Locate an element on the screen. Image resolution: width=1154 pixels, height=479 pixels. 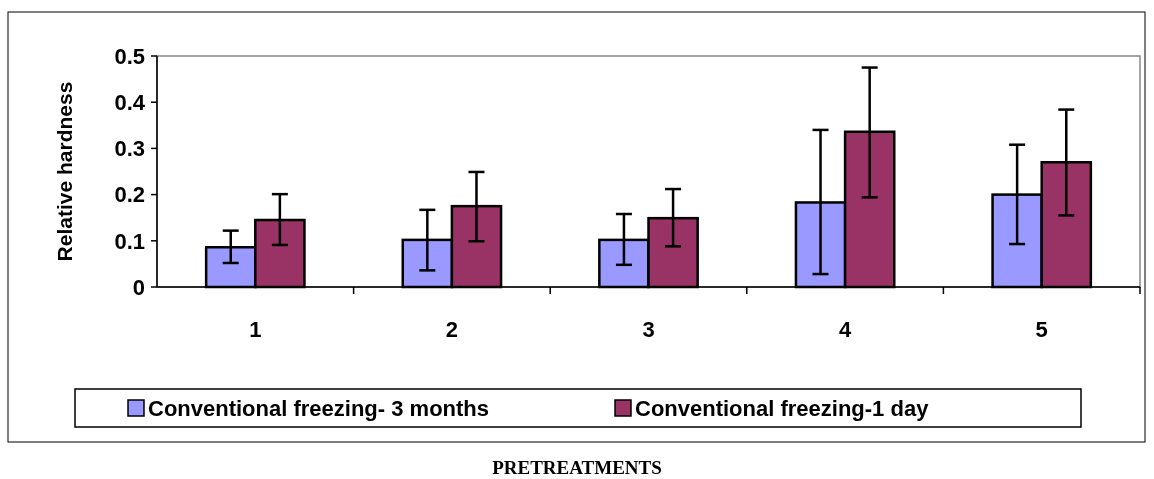
legend-label: Conventional freezing- 3 months is located at coordinates (319, 408).